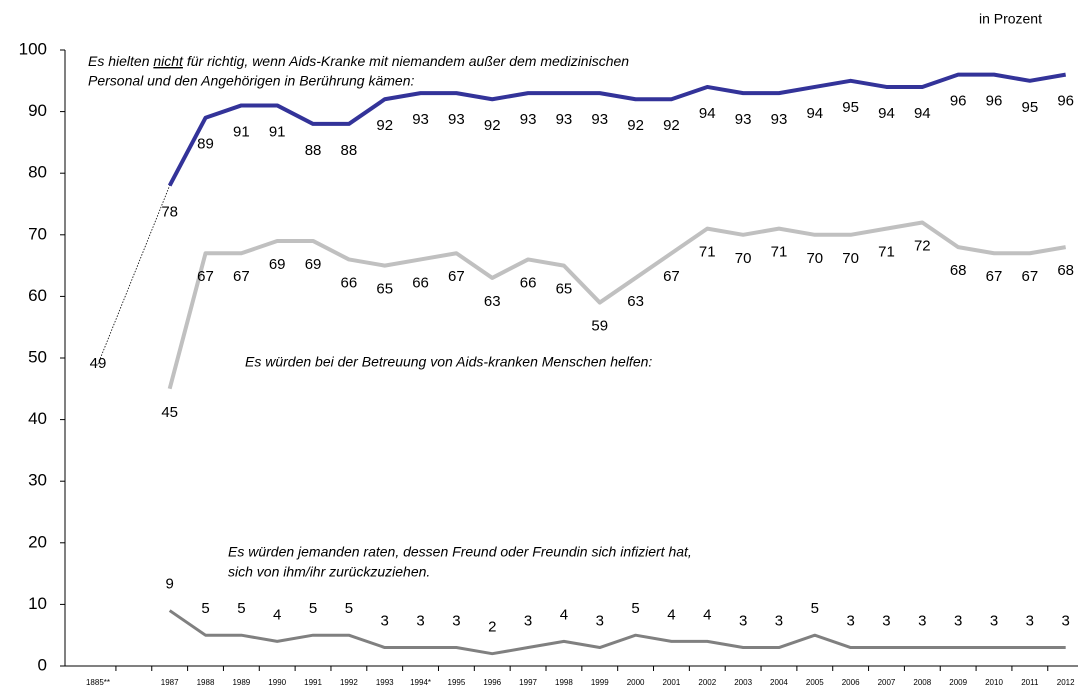 This screenshot has width=1082, height=687. Describe the element at coordinates (33, 48) in the screenshot. I see `y-tick-label: 100` at that location.